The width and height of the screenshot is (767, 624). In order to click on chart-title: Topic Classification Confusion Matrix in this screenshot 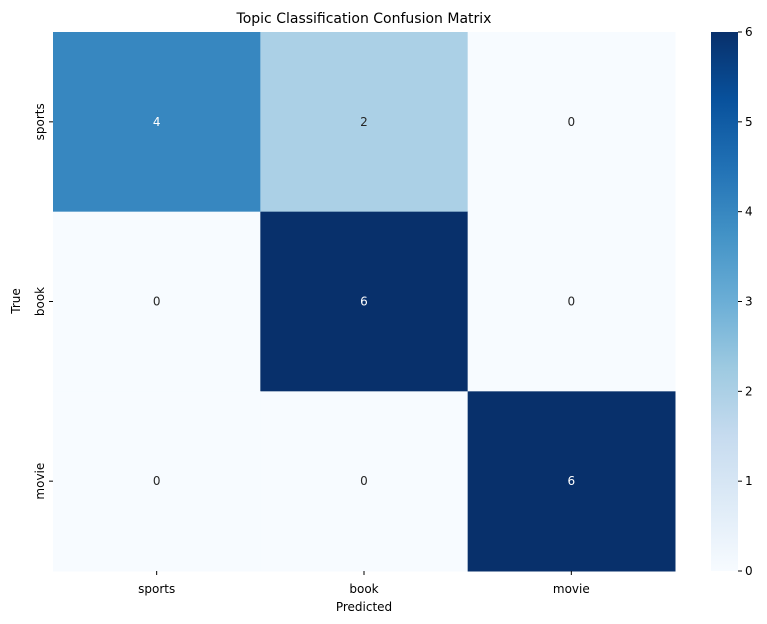, I will do `click(364, 19)`.